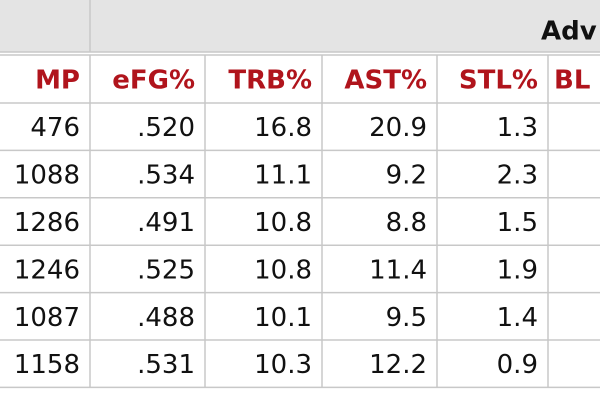 The height and width of the screenshot is (400, 600). I want to click on group-header-row, so click(300, 26).